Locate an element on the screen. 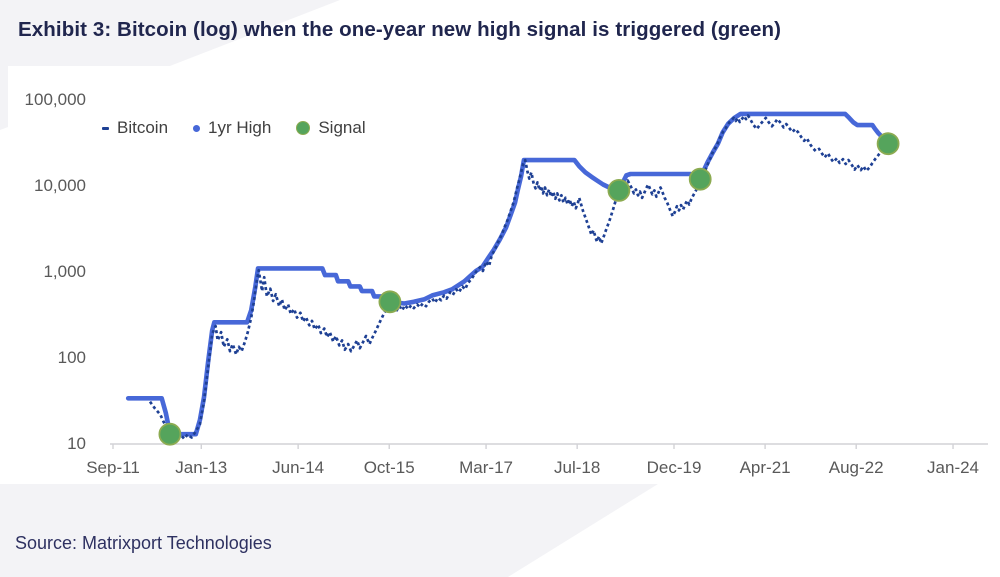  x-tick-label: Jan-24 is located at coordinates (953, 467).